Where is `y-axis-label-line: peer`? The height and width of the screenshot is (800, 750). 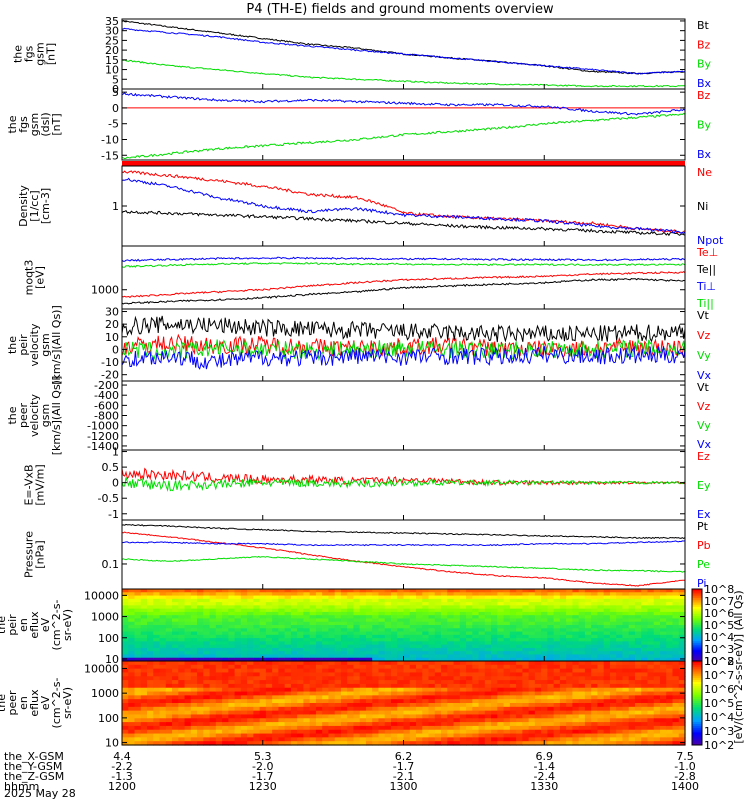 y-axis-label-line: peer is located at coordinates (12, 703).